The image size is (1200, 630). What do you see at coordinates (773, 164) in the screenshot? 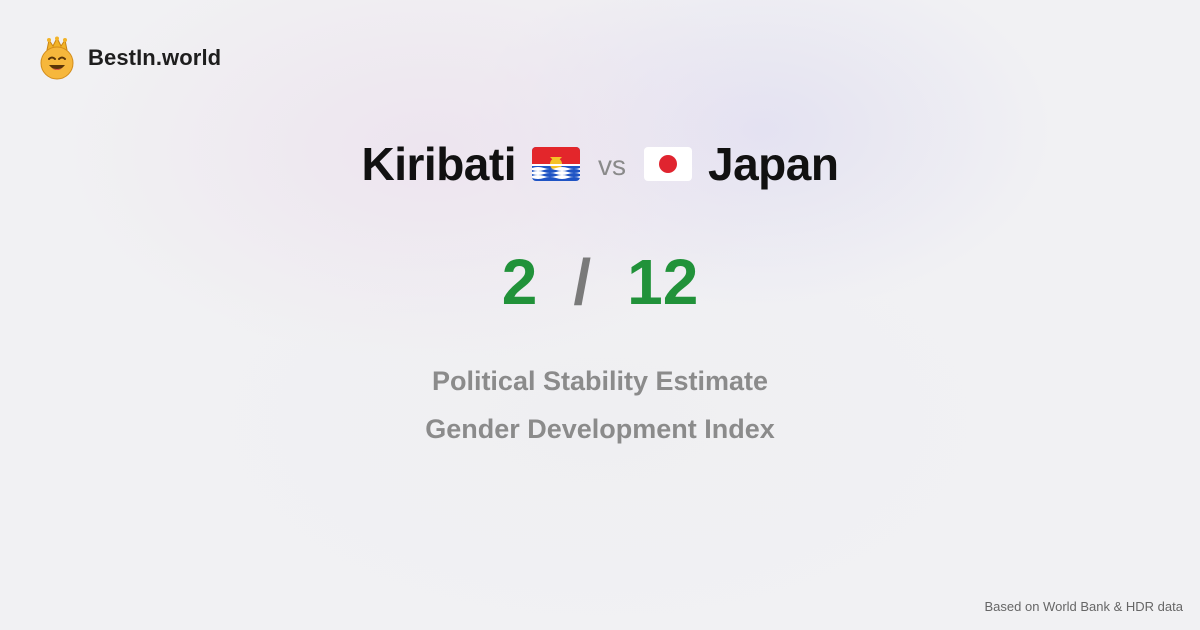
I see `right-country-name: Japan` at bounding box center [773, 164].